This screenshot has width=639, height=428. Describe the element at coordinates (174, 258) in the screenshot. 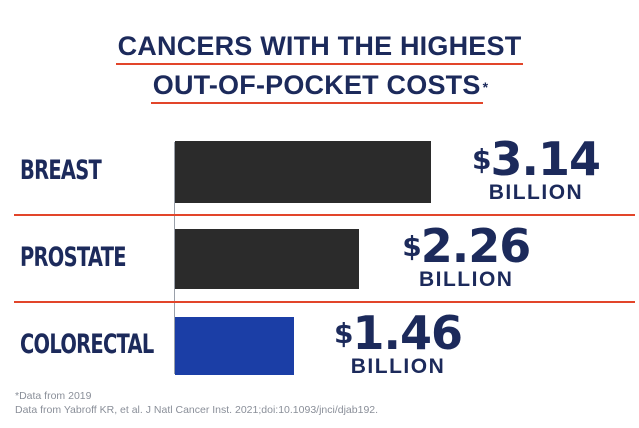

I see `bar-axis-line` at that location.